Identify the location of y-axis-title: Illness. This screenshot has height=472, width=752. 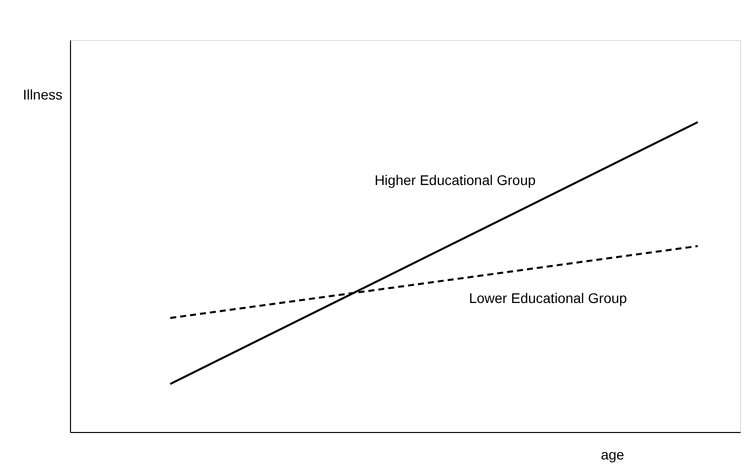
(42, 94).